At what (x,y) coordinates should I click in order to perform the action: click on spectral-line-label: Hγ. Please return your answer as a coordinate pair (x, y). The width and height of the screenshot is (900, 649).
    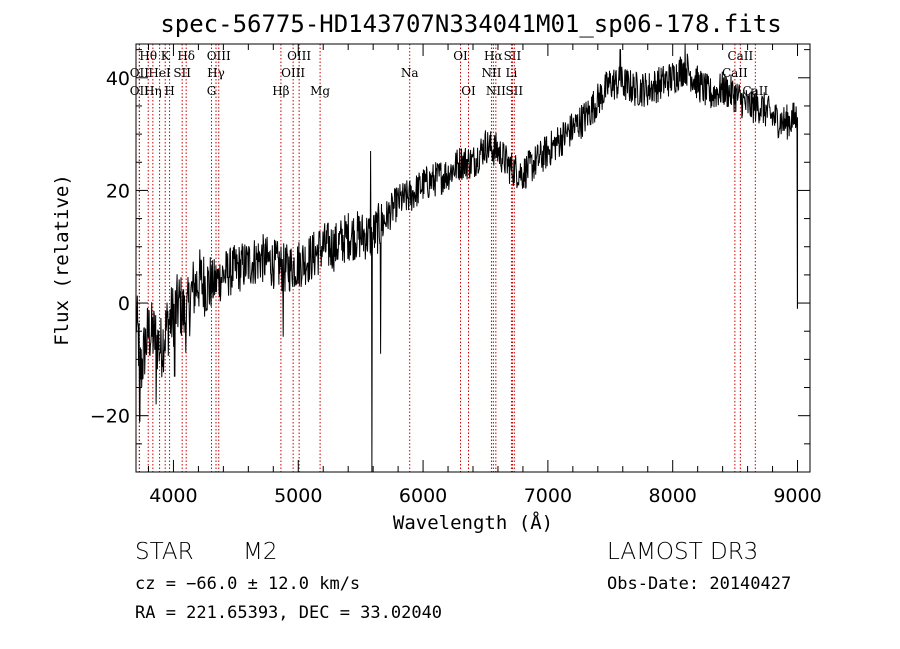
    Looking at the image, I should click on (216, 73).